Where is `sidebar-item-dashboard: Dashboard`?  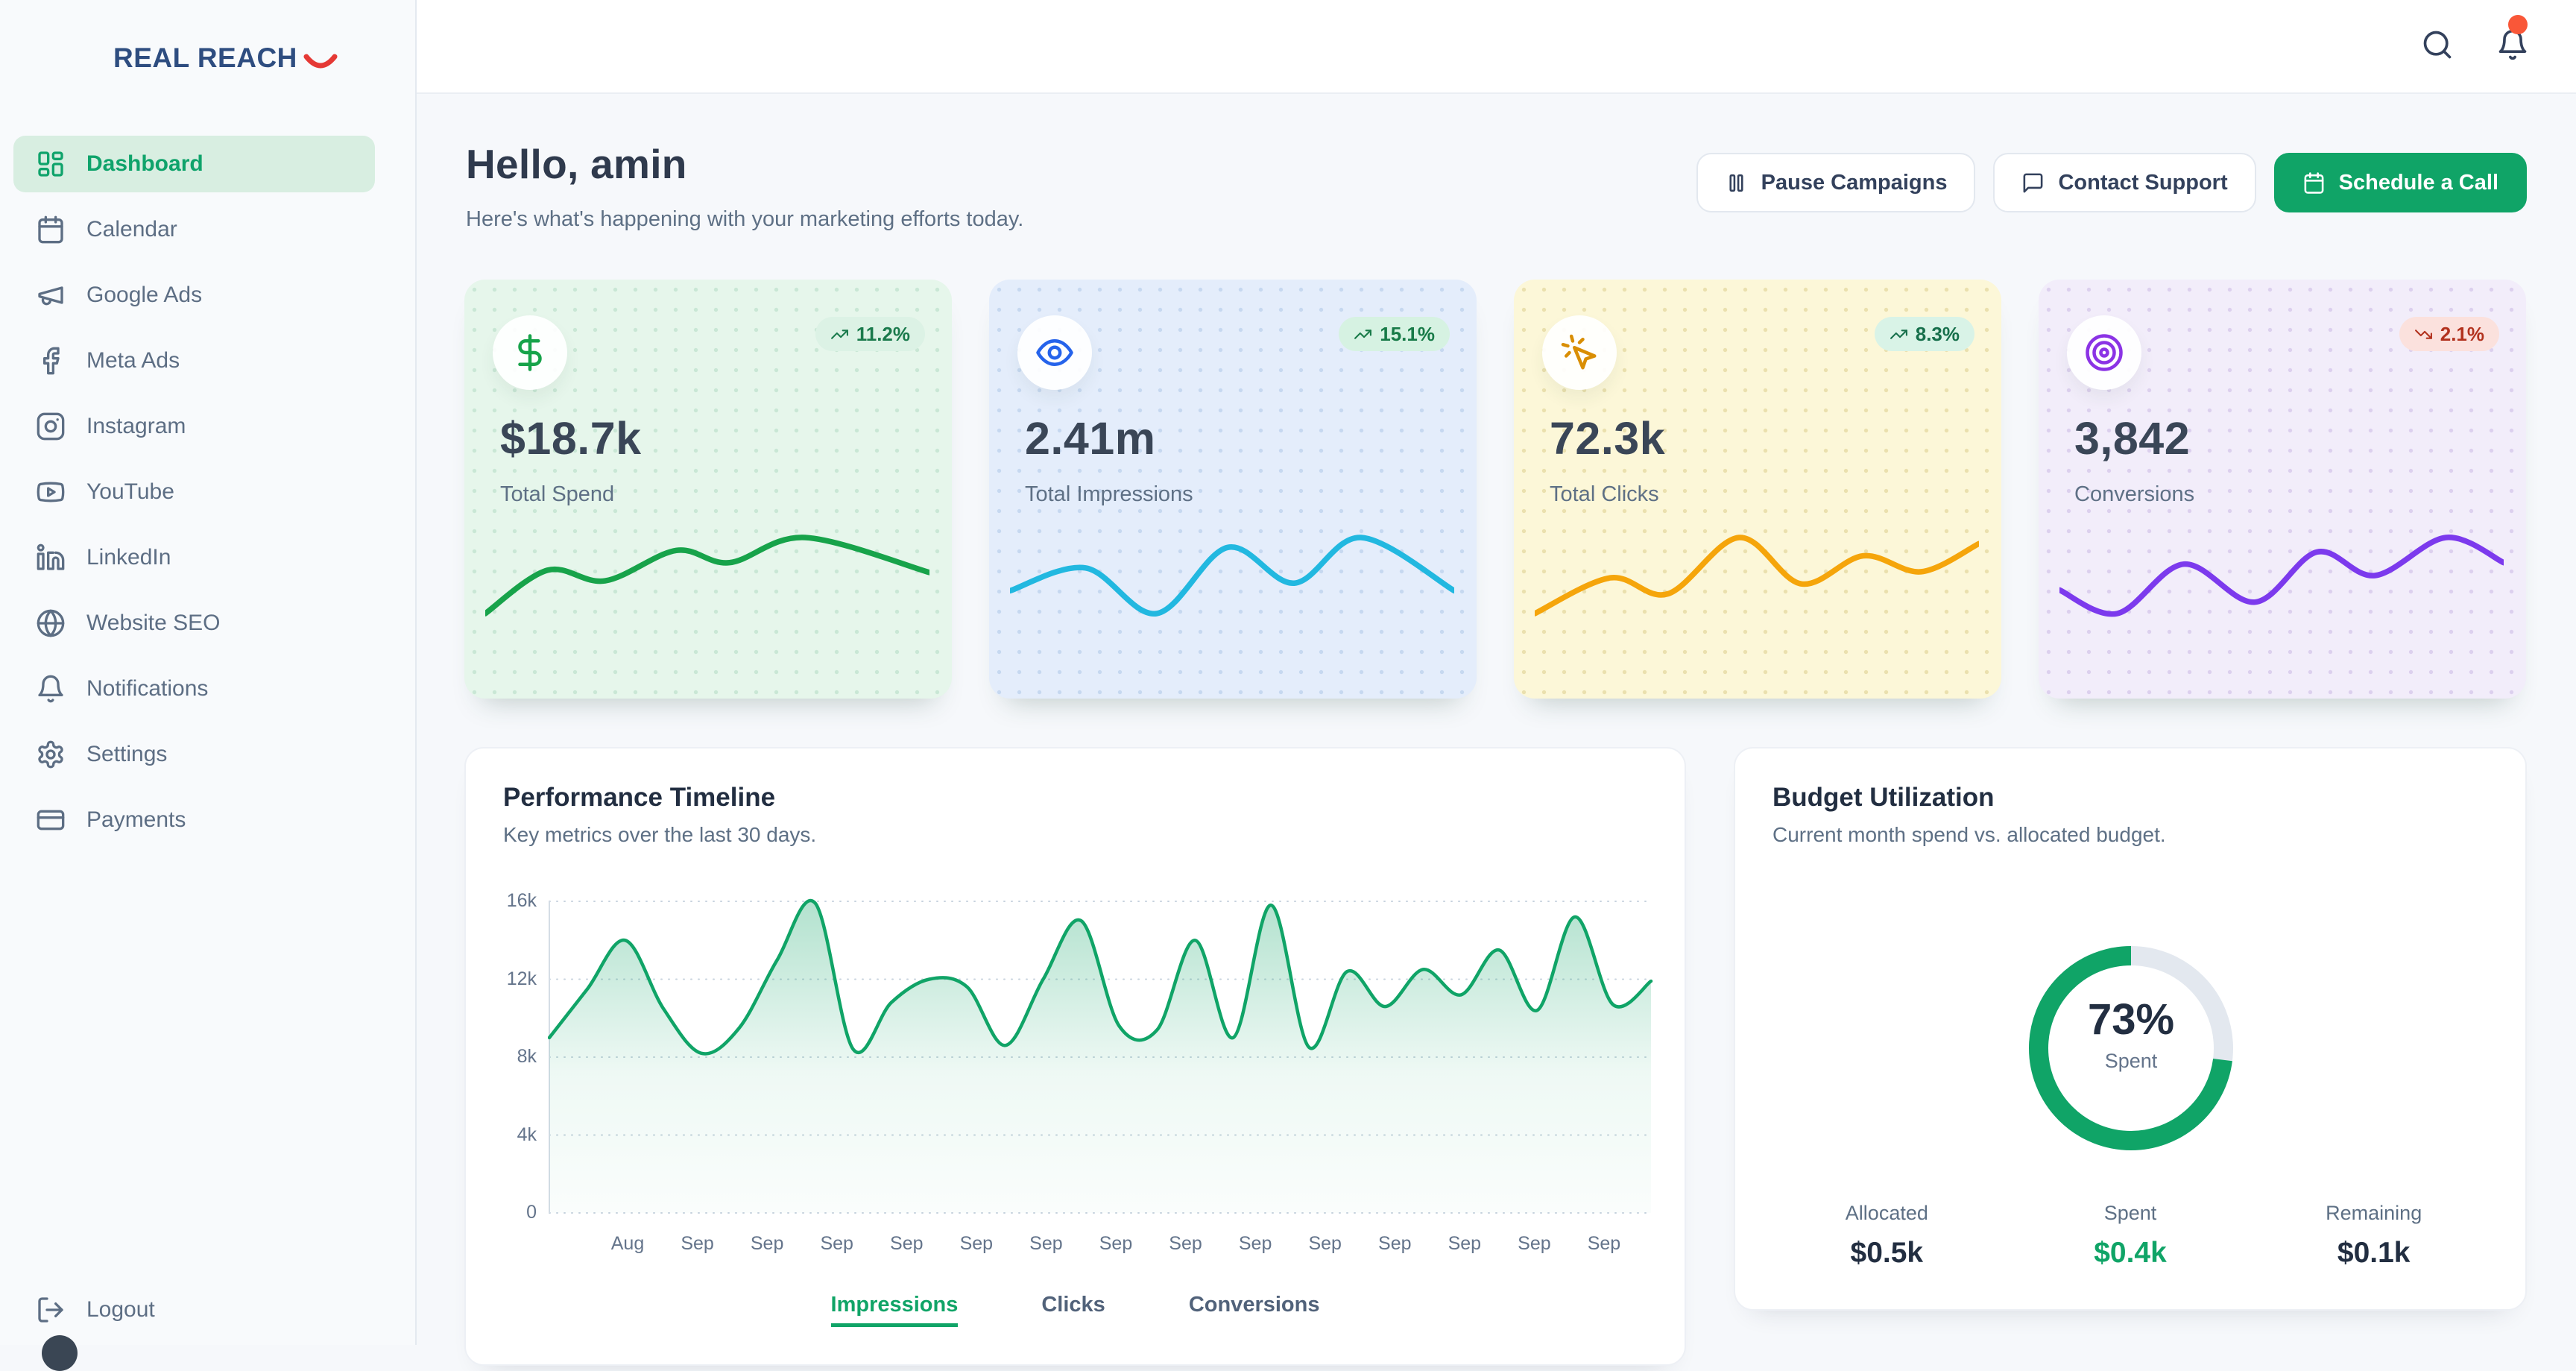
sidebar-item-dashboard: Dashboard is located at coordinates (194, 164).